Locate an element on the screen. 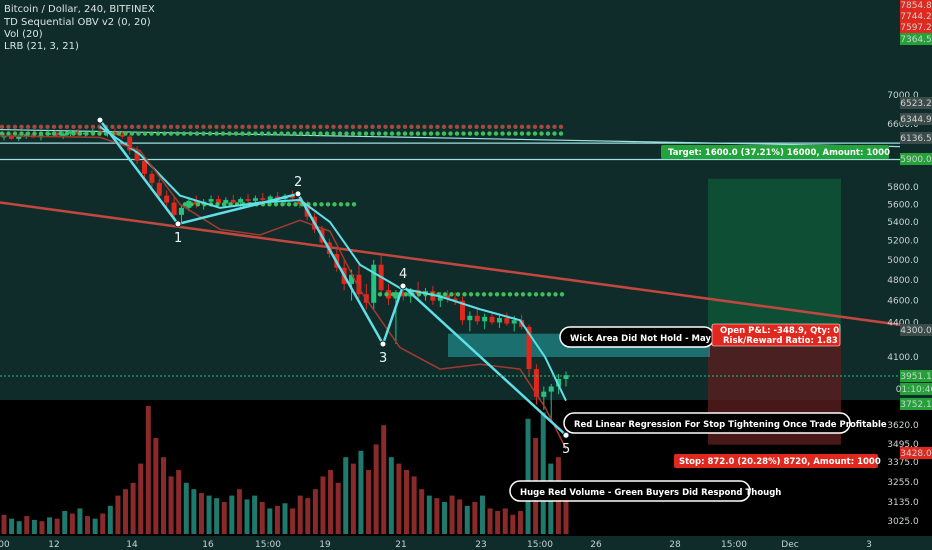  y-tick-label: 3135.0 is located at coordinates (903, 503).